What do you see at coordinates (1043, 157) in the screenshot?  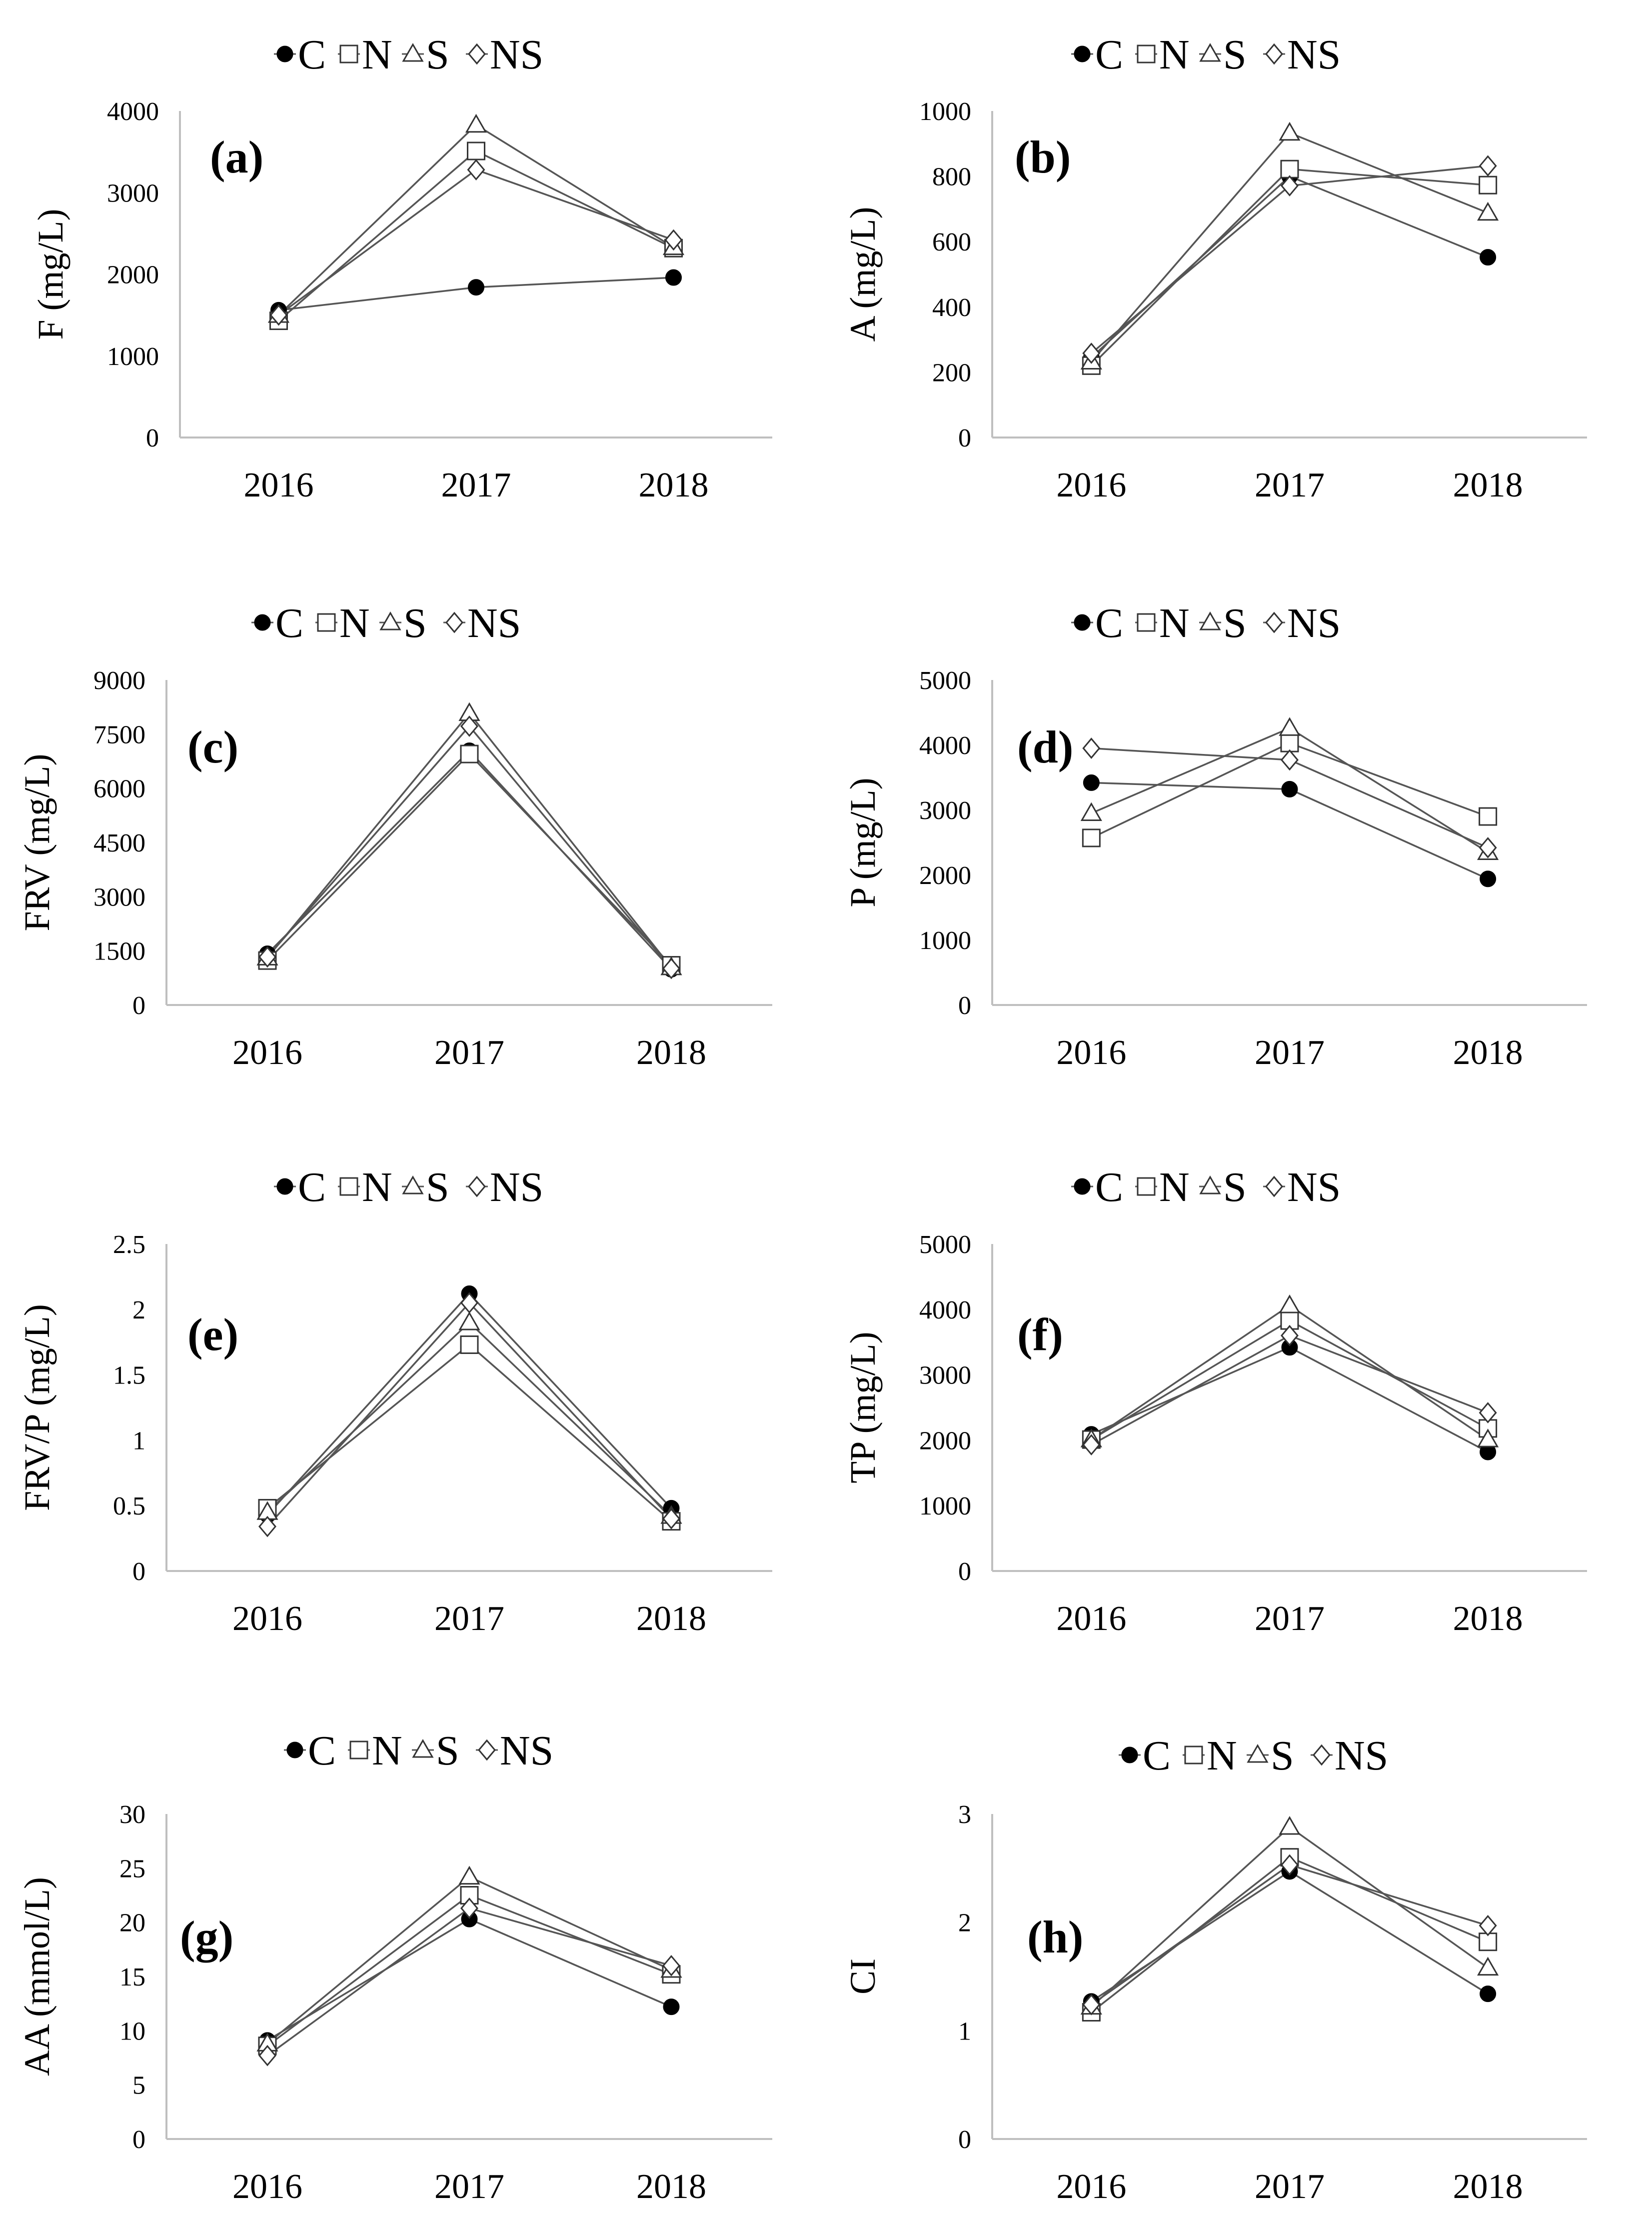 I see `panel-label: (b)` at bounding box center [1043, 157].